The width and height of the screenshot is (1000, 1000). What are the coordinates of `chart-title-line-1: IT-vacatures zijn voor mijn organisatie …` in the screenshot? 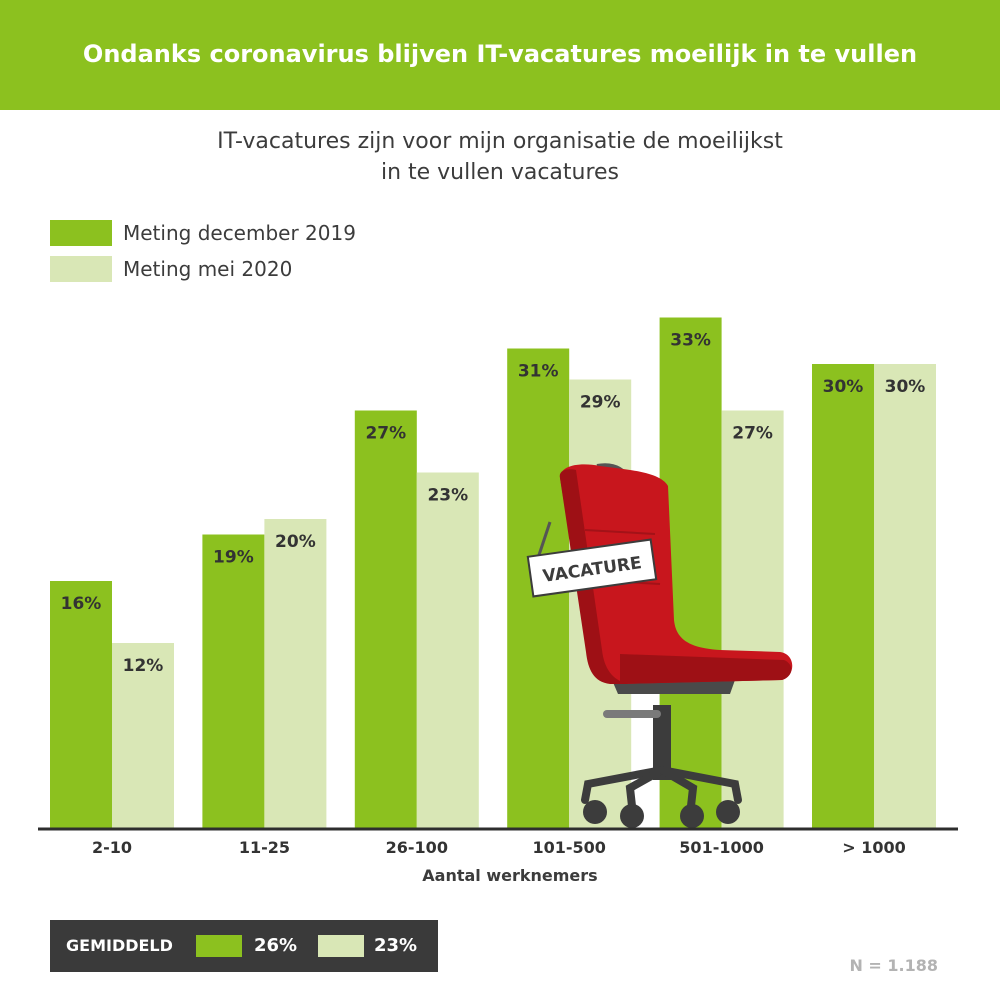 It's located at (500, 141).